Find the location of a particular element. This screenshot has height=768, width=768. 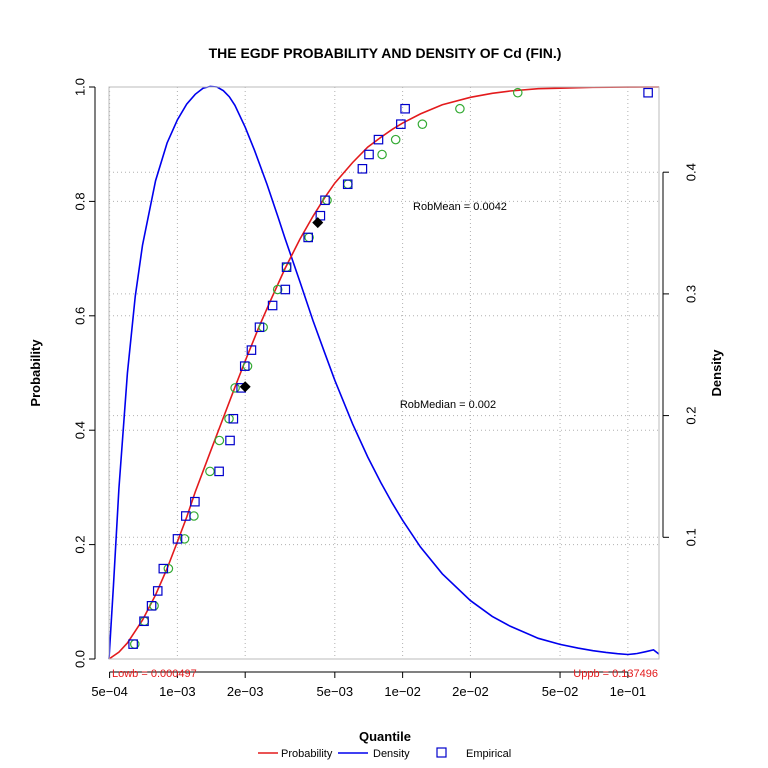

y2-tick-label: 0.2 is located at coordinates (690, 416).